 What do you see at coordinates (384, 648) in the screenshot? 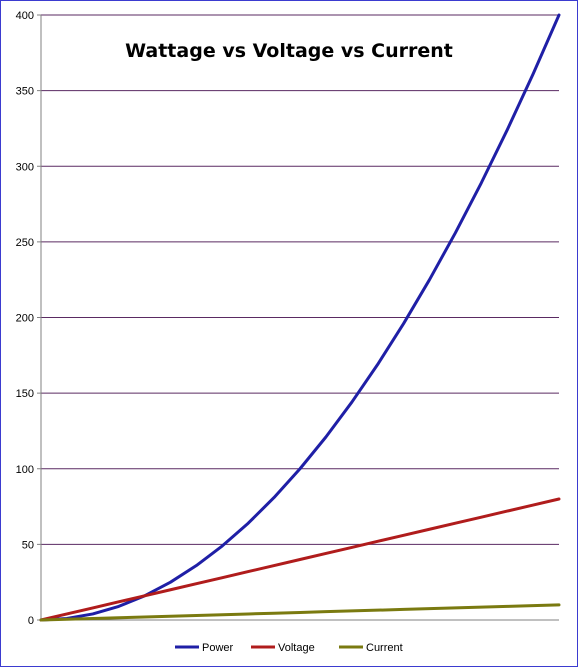
I see `legend-label-current: Current` at bounding box center [384, 648].